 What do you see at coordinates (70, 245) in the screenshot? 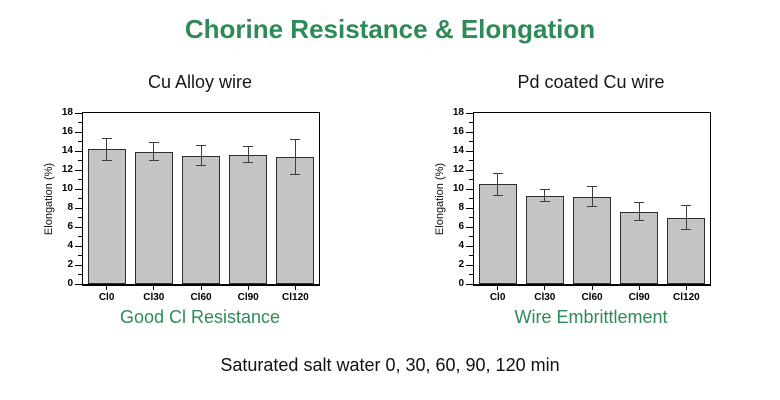
I see `y-tick-label: 4` at bounding box center [70, 245].